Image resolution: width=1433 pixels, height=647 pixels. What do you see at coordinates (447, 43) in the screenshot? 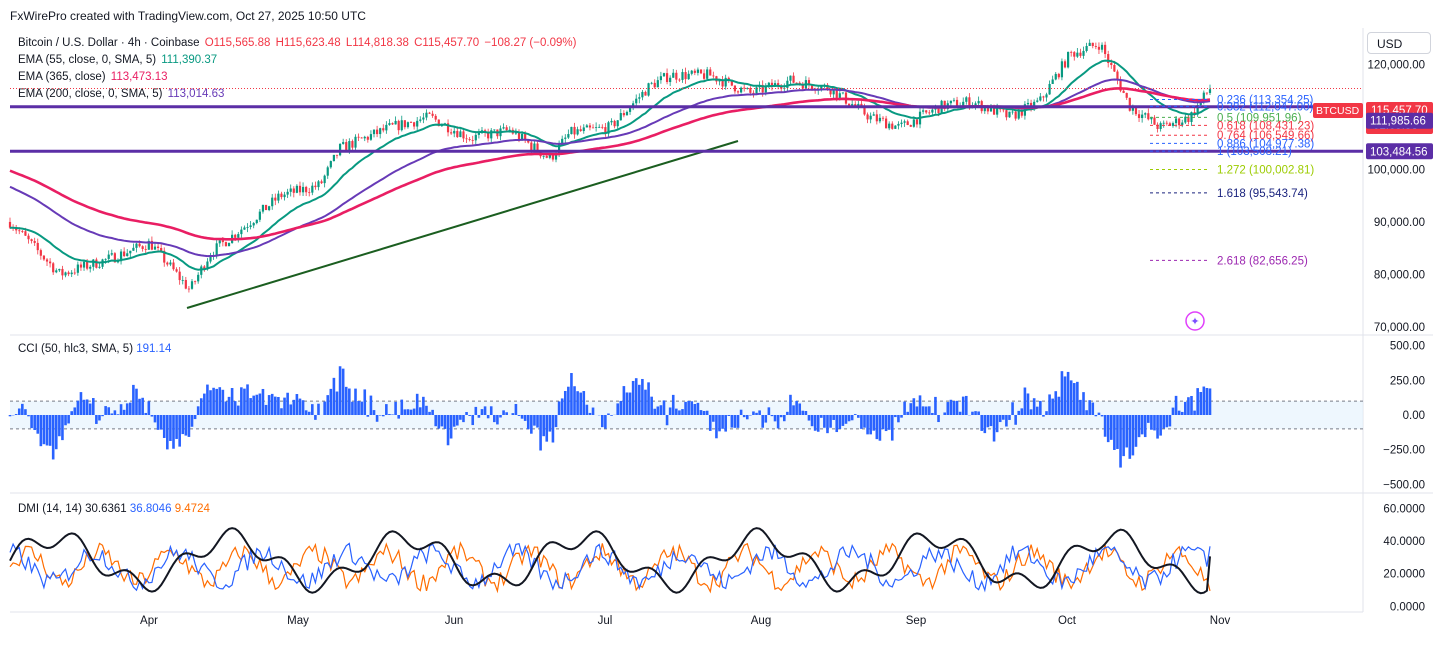
I see `close-value: C115,457.70` at bounding box center [447, 43].